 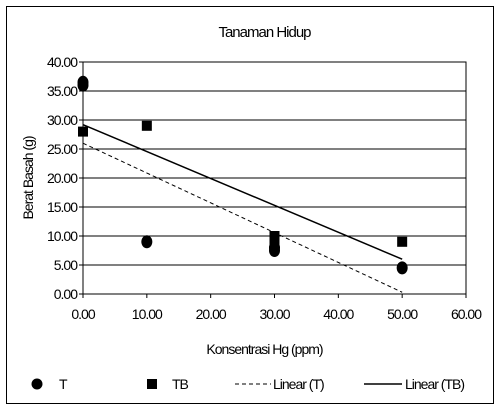 I want to click on legend: T TB Linear (T) Linear (TB), so click(x=248, y=384).